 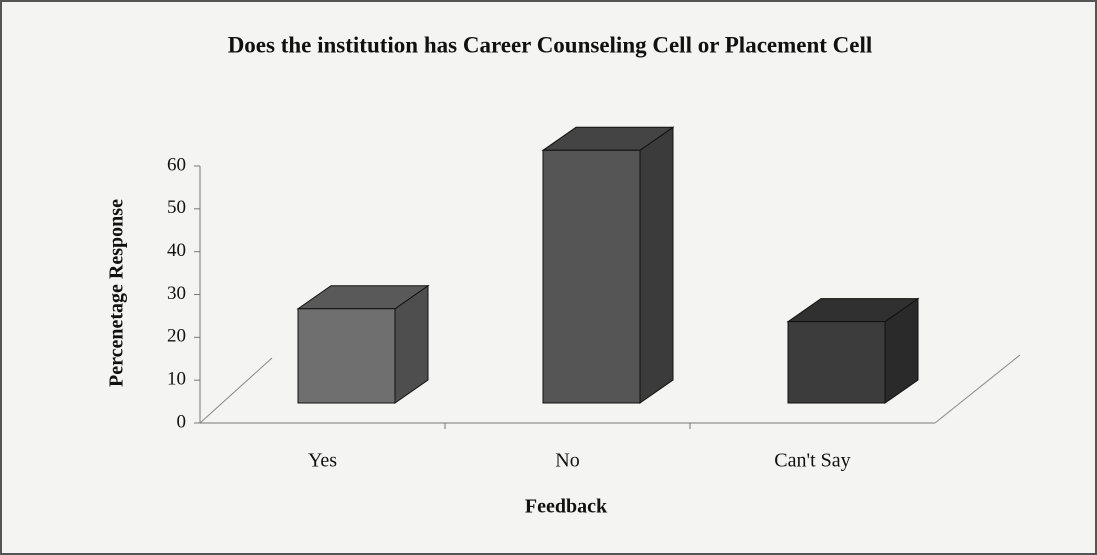 I want to click on bar-side, so click(x=656, y=265).